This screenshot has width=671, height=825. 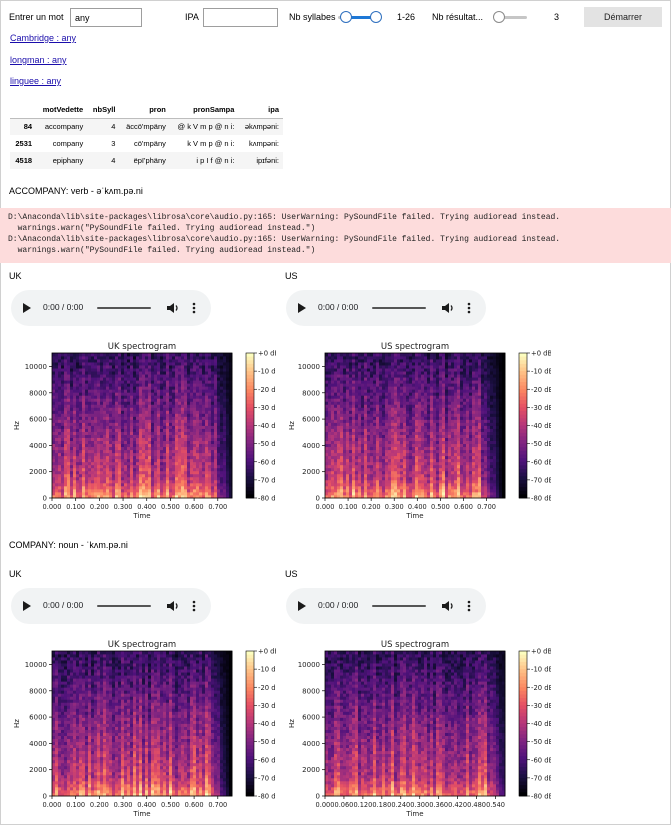 What do you see at coordinates (346, 17) in the screenshot?
I see `slider-min-thumb` at bounding box center [346, 17].